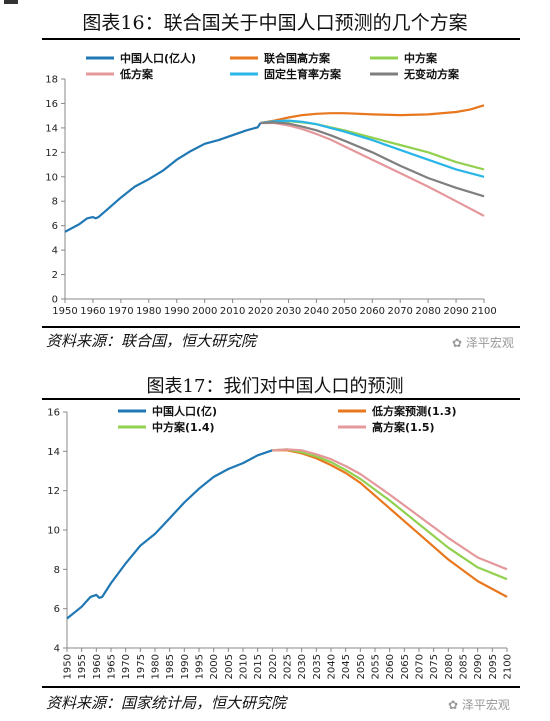 The width and height of the screenshot is (550, 721). I want to click on x-tick-label: 2075, so click(434, 666).